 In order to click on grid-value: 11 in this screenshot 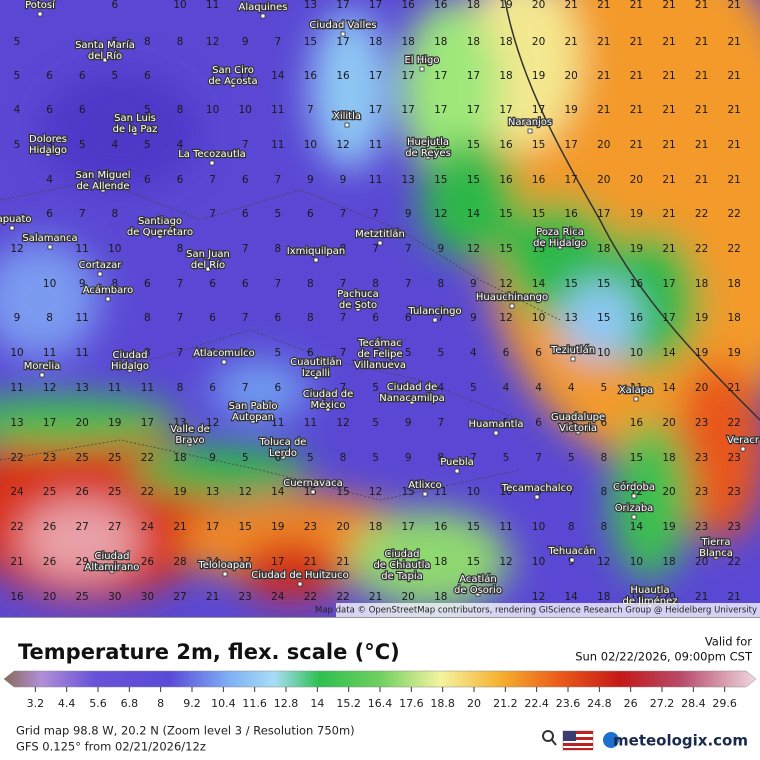, I will do `click(375, 145)`.